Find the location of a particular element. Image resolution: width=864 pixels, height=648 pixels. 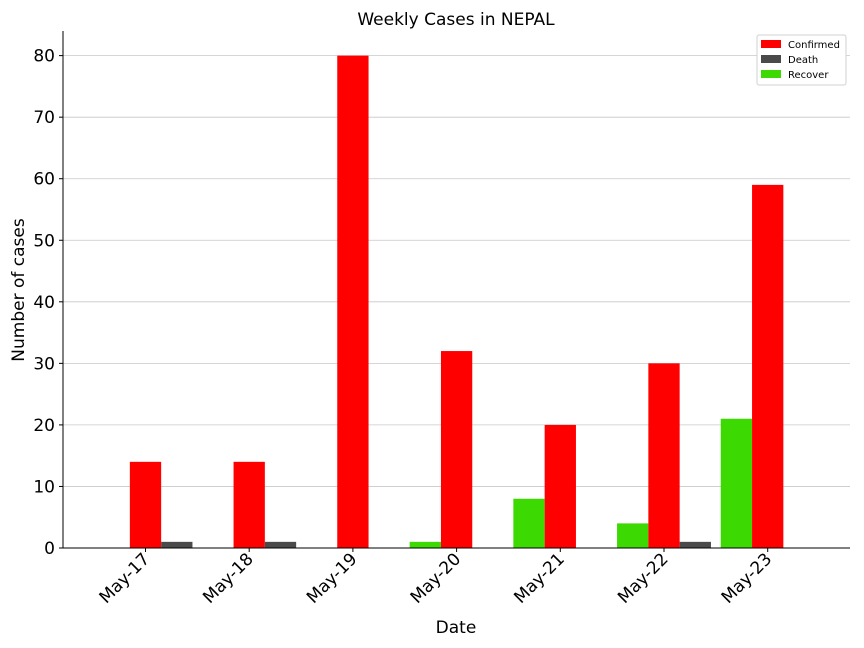

legend-swatch-death is located at coordinates (771, 59).